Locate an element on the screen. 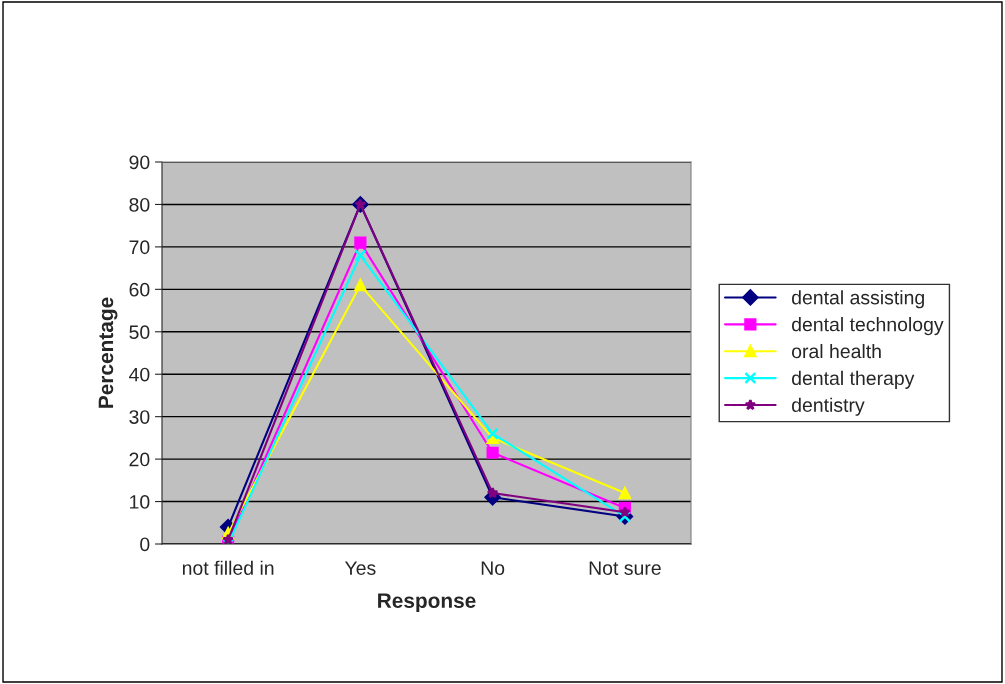 The width and height of the screenshot is (1005, 684). y-tick-label: 40 is located at coordinates (139, 374).